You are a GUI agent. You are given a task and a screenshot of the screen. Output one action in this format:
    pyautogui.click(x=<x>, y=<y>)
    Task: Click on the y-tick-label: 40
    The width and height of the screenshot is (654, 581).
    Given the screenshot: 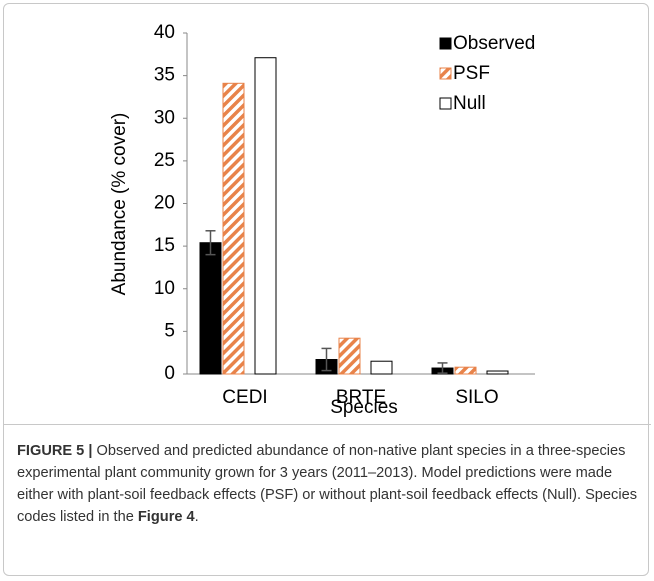 What is the action you would take?
    pyautogui.click(x=164, y=32)
    